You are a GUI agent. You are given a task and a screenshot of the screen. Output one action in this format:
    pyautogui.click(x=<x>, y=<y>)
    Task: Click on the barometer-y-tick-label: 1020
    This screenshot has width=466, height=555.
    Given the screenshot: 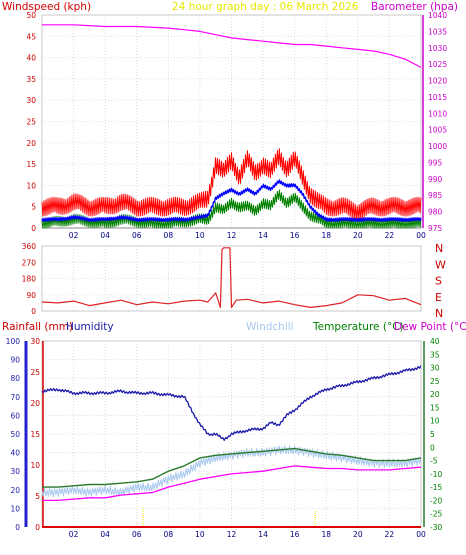 What is the action you would take?
    pyautogui.click(x=437, y=81)
    